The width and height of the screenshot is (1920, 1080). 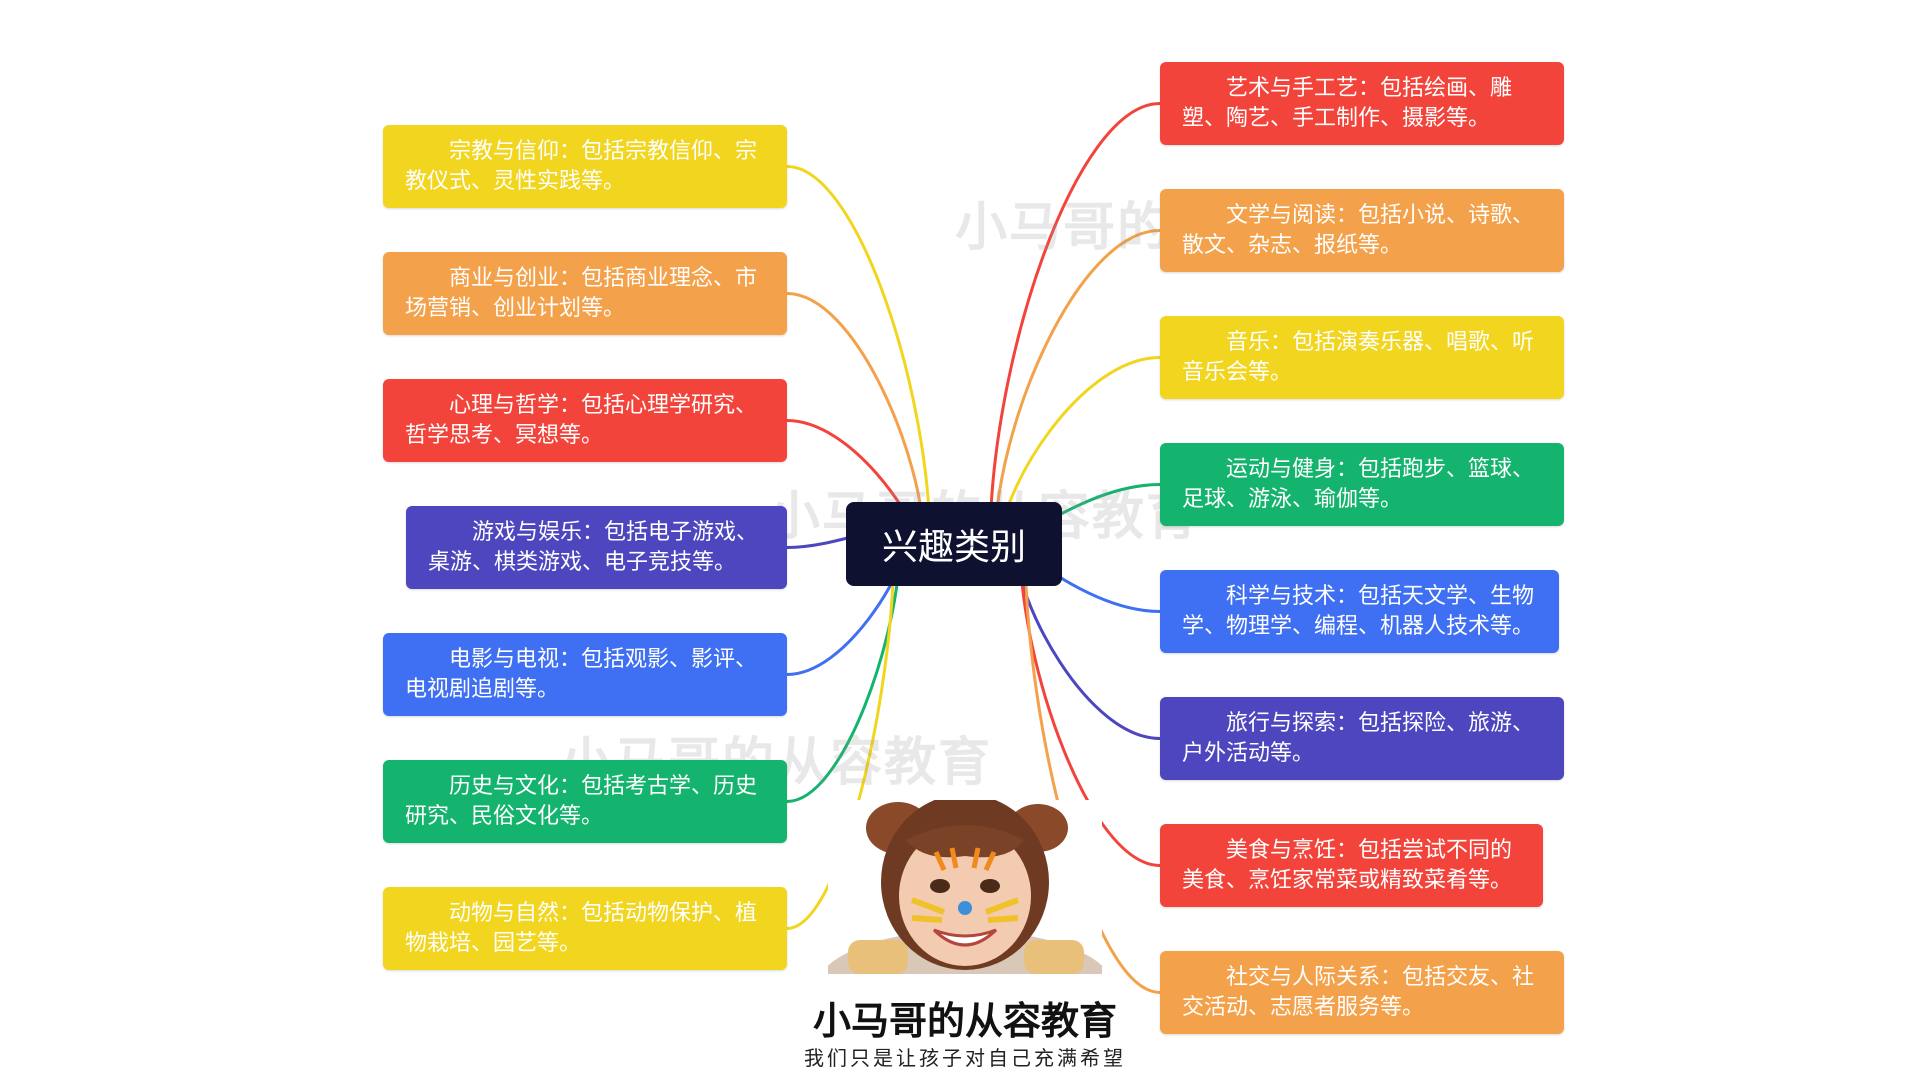 What do you see at coordinates (965, 1058) in the screenshot?
I see `brand-slogan: 我们只是让孩子对自己充满希望` at bounding box center [965, 1058].